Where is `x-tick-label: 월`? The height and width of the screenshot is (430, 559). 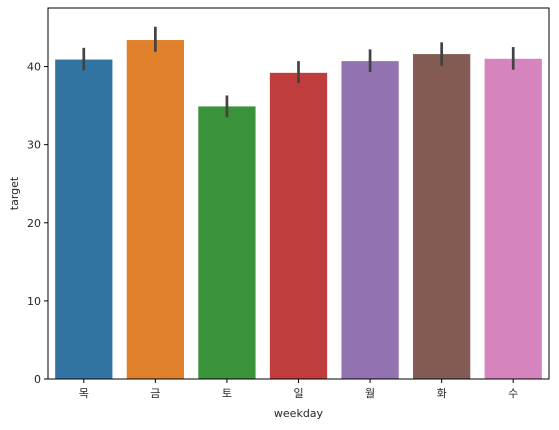
x-tick-label: 월 is located at coordinates (370, 393).